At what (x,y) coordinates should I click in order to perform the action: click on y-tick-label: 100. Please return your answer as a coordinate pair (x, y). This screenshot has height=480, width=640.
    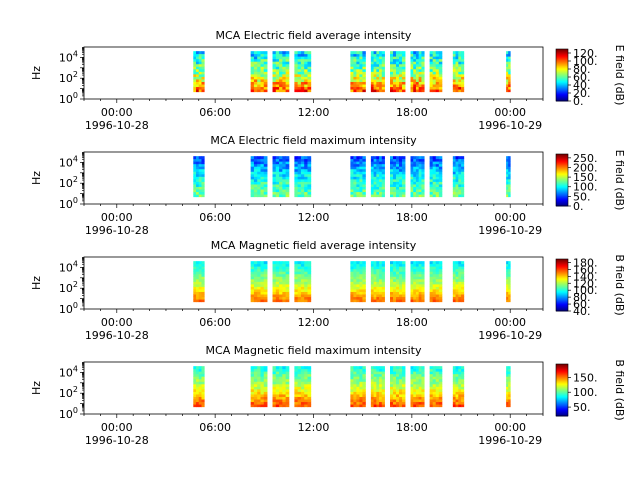
    Looking at the image, I should click on (68, 98).